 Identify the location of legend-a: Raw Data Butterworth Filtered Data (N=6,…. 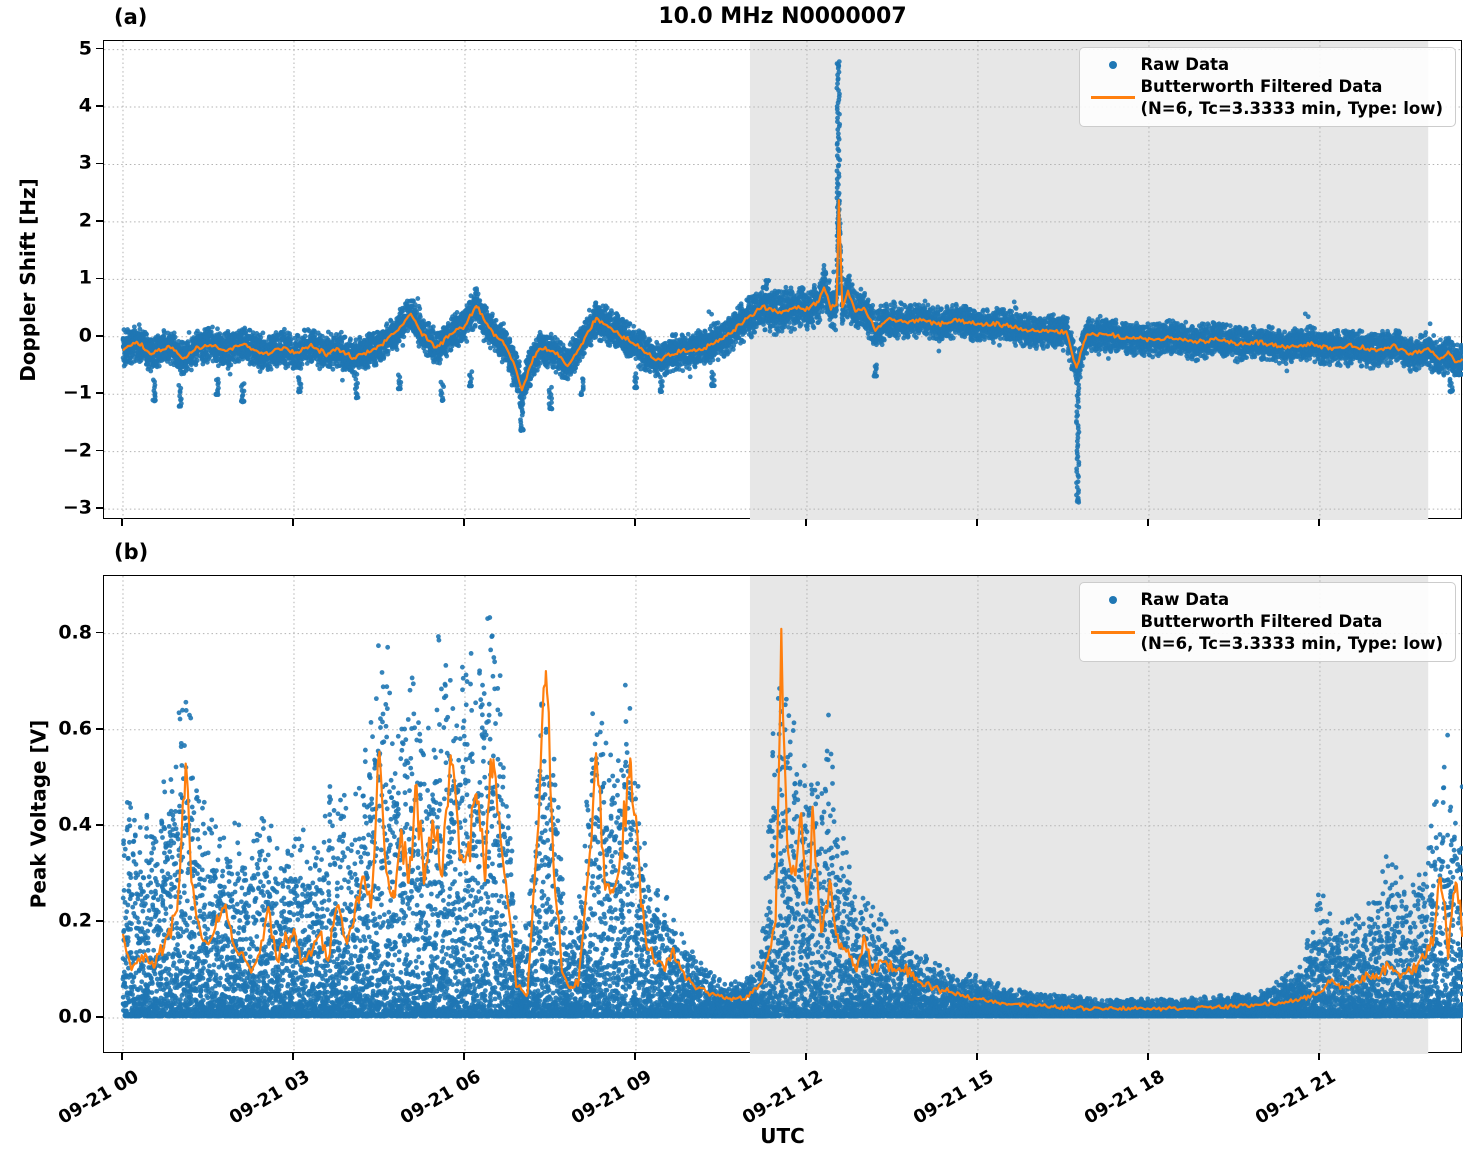
(1267, 87).